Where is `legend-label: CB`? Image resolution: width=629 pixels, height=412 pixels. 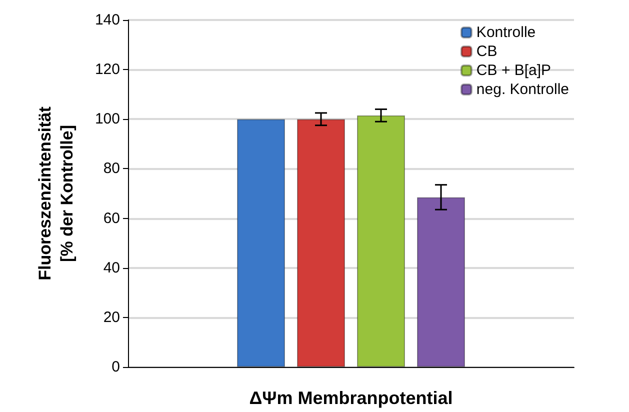
legend-label: CB is located at coordinates (487, 51).